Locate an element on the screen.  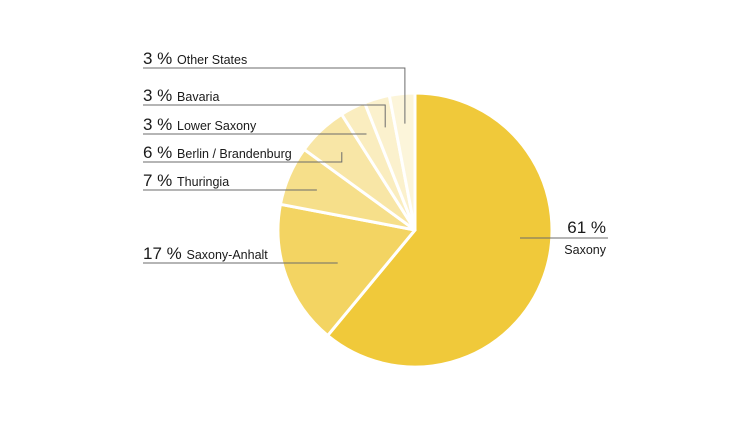
pie-label-text: 6 % Berlin / Brandenburg is located at coordinates (217, 152).